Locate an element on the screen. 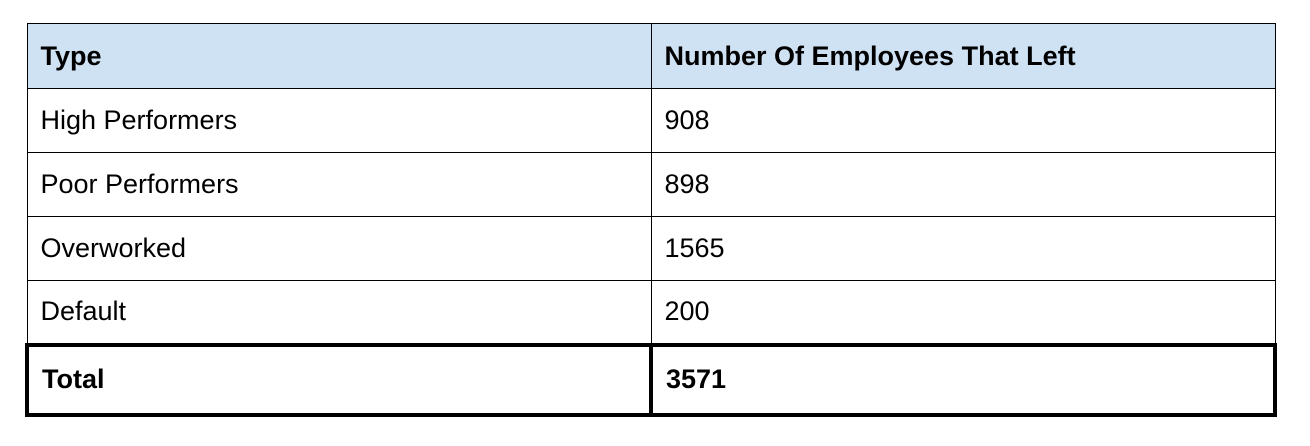 The width and height of the screenshot is (1310, 446). cell-type: Overworked is located at coordinates (339, 248).